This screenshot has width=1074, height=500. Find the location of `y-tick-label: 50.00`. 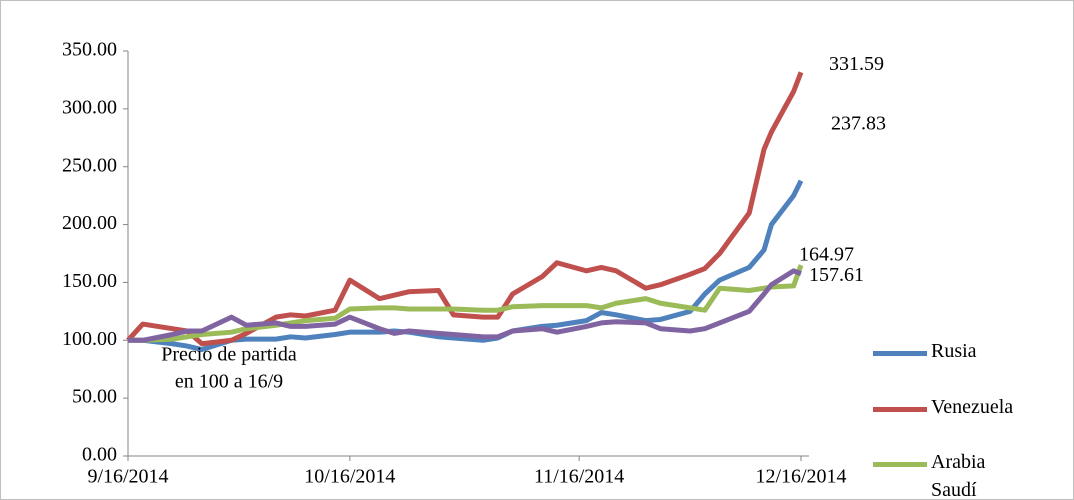

y-tick-label: 50.00 is located at coordinates (94, 397).